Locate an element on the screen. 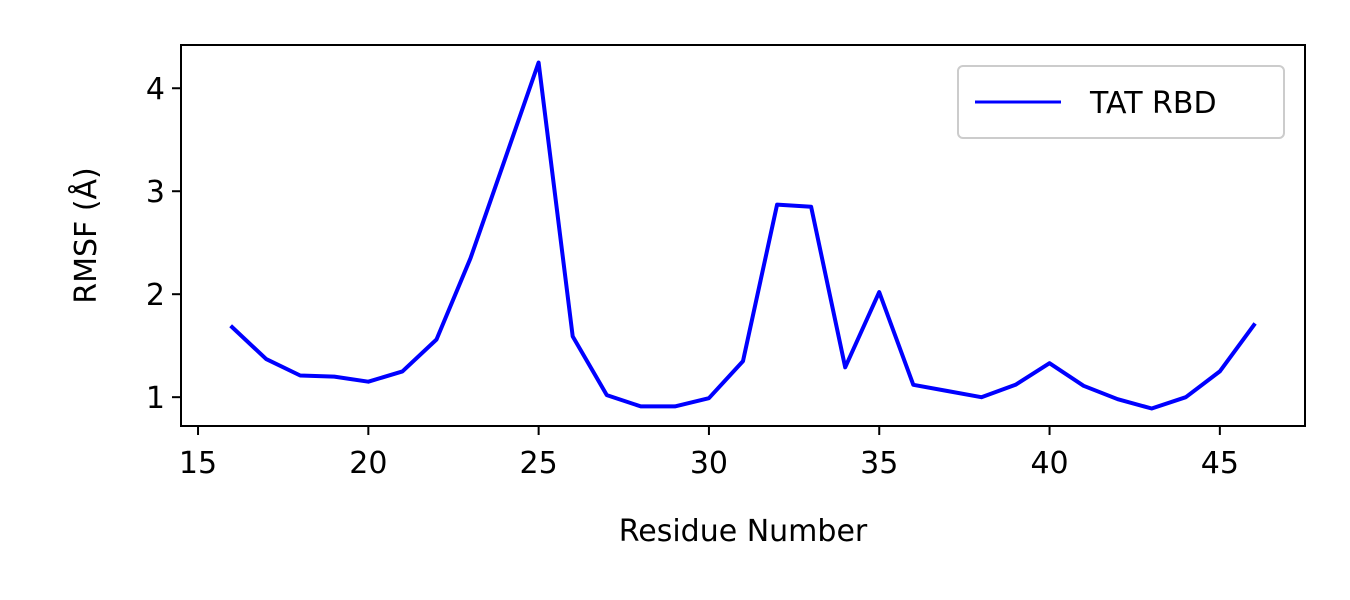  y-tick-label: 1 is located at coordinates (155, 398).